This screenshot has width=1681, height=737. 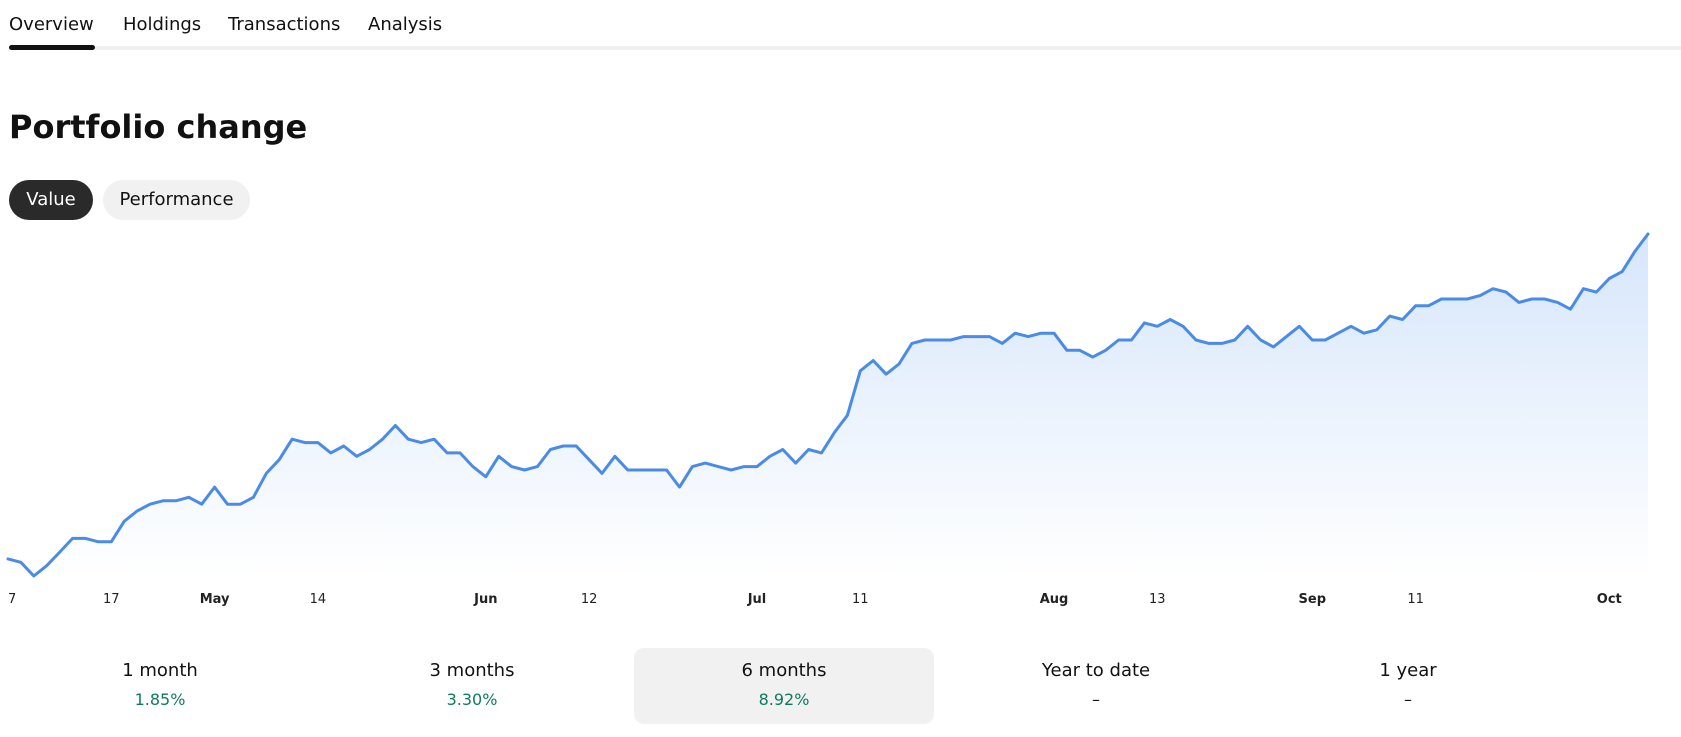 What do you see at coordinates (784, 699) in the screenshot?
I see `period-change-value: 8.92%` at bounding box center [784, 699].